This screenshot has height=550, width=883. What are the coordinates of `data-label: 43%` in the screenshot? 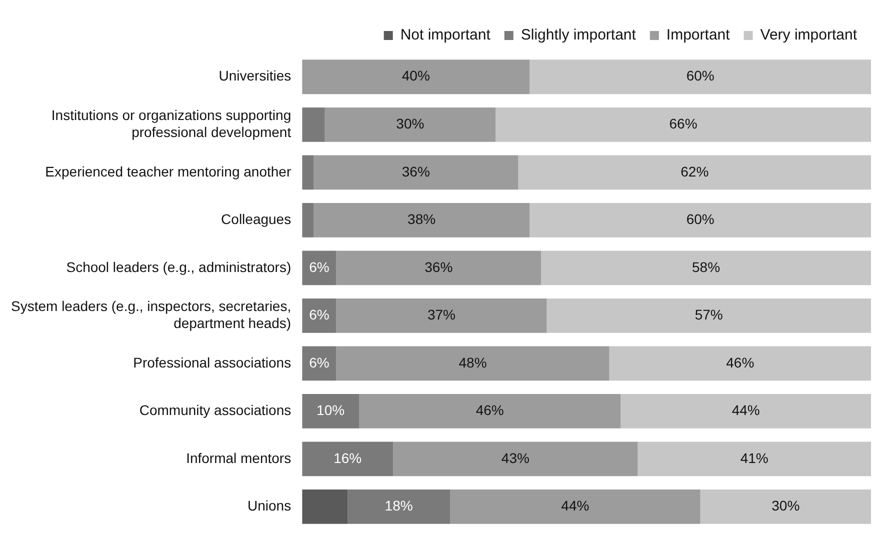 It's located at (515, 458).